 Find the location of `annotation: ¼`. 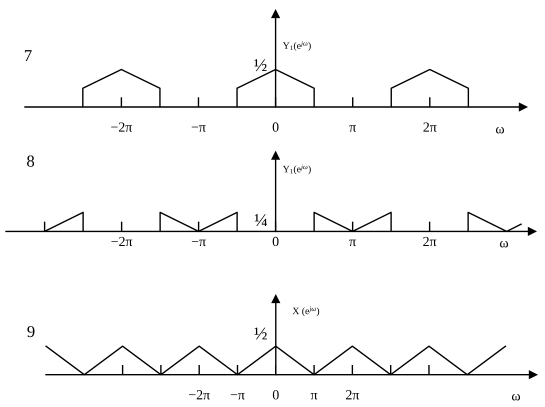

annotation: ¼ is located at coordinates (260, 220).